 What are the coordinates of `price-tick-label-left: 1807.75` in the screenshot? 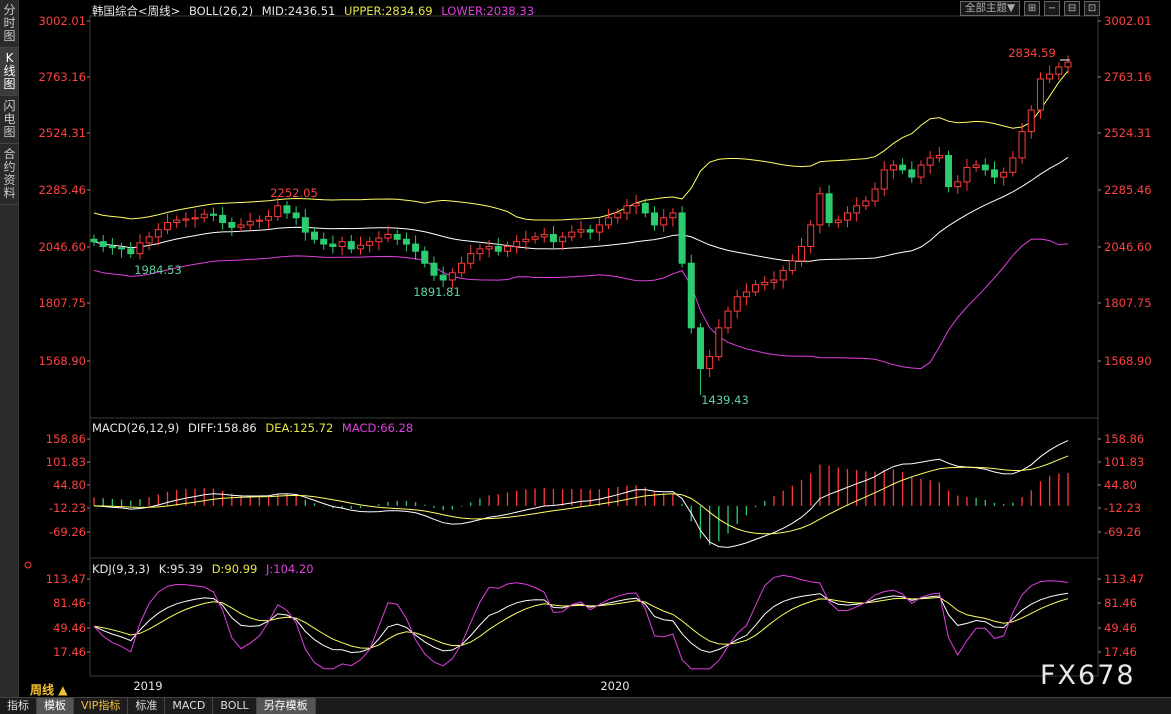 It's located at (62, 303).